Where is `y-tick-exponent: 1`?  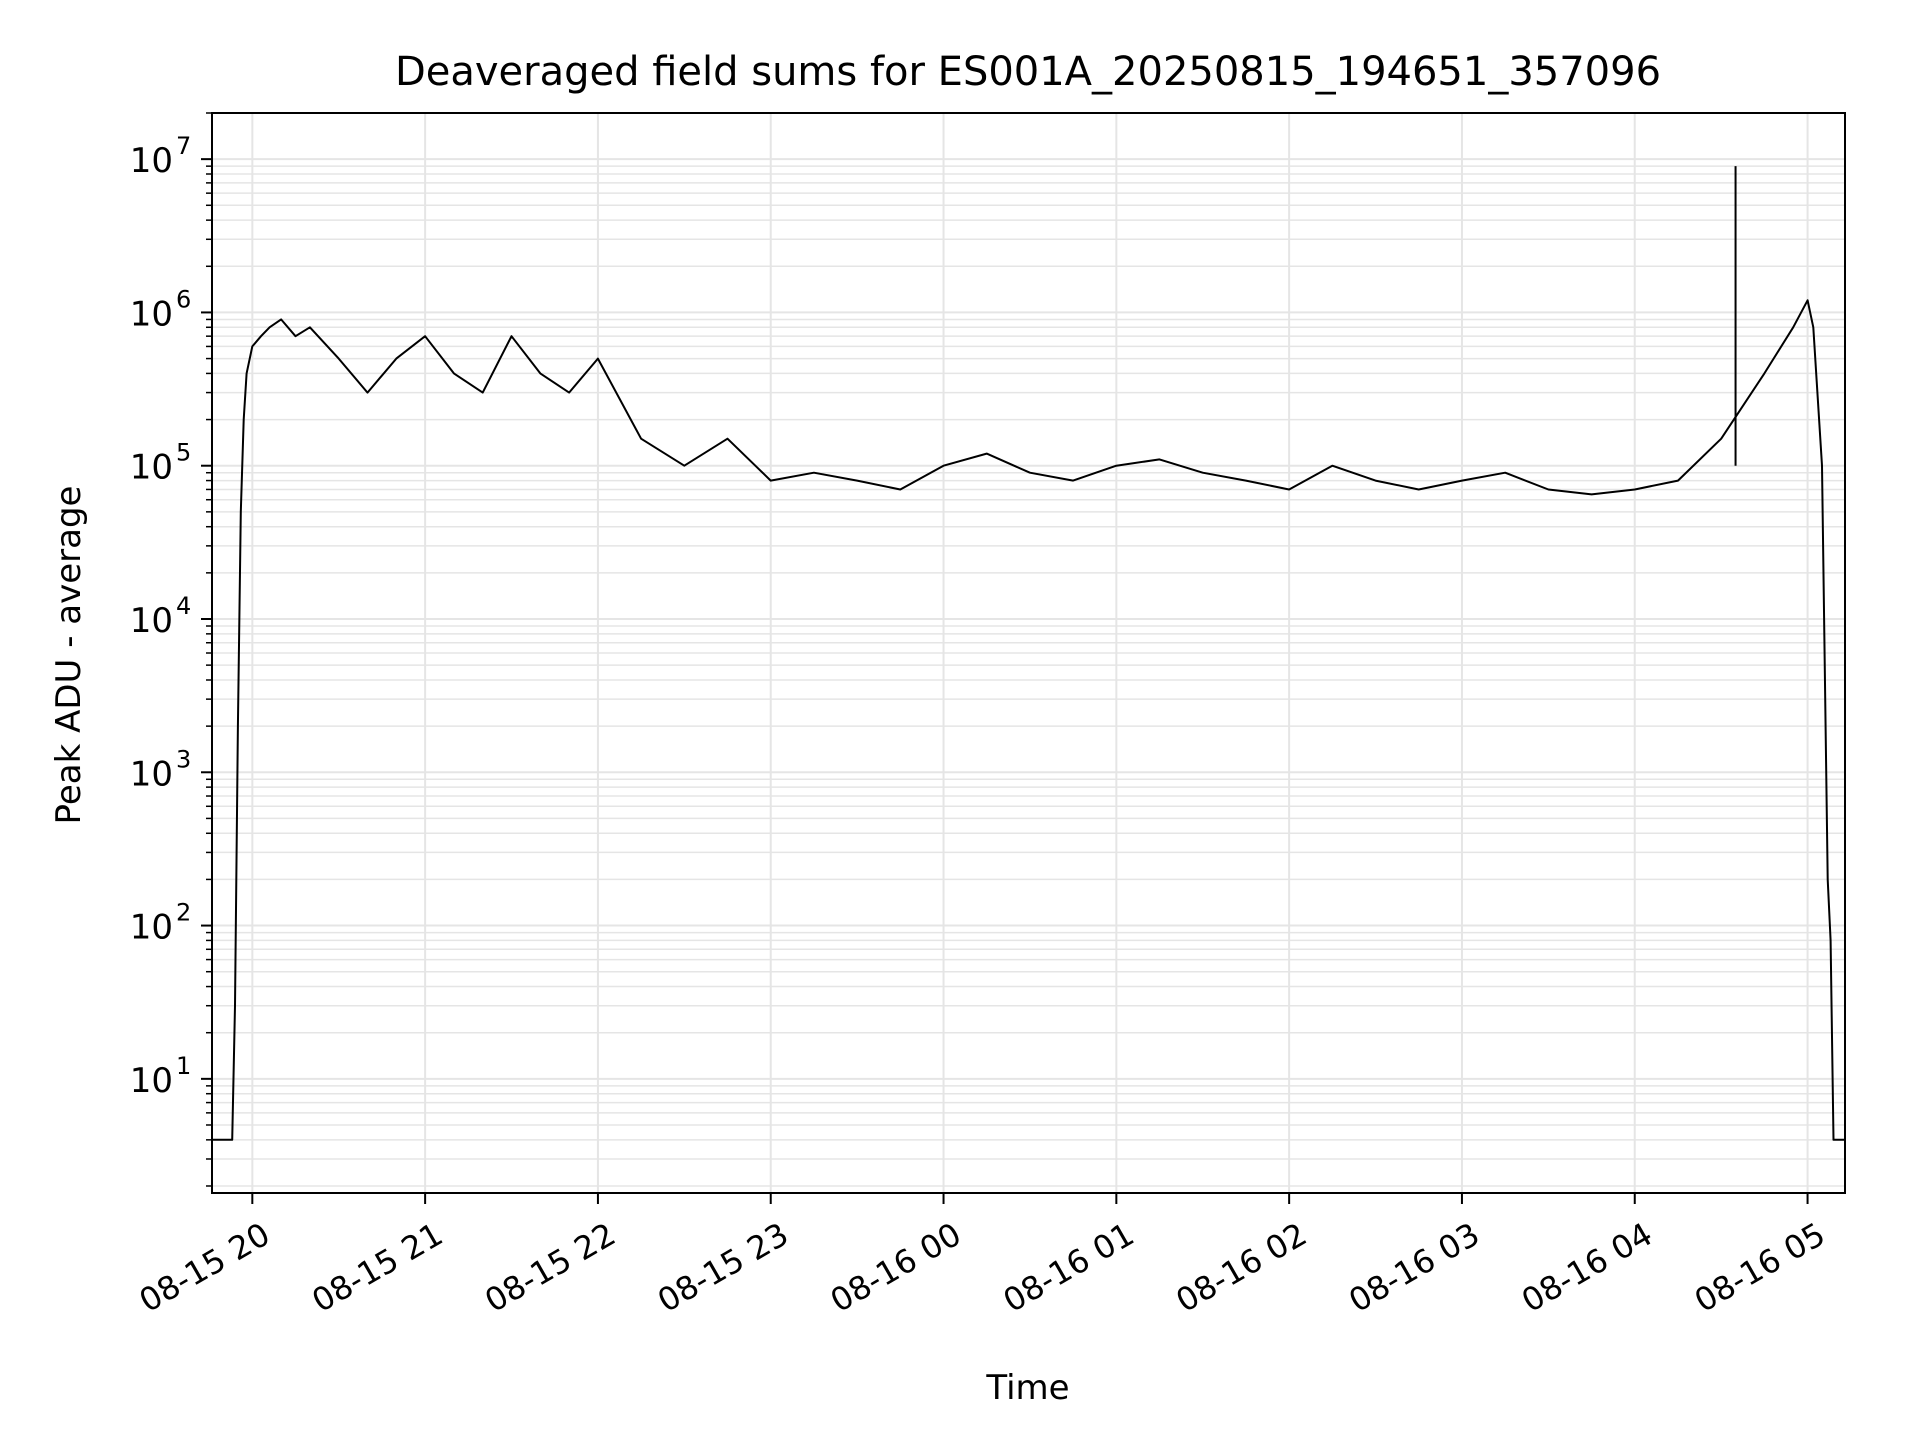
y-tick-exponent: 1 is located at coordinates (183, 1066).